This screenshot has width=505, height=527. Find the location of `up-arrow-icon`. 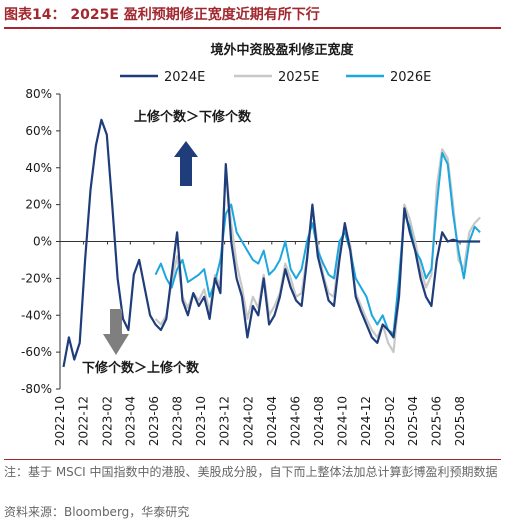

up-arrow-icon is located at coordinates (186, 163).